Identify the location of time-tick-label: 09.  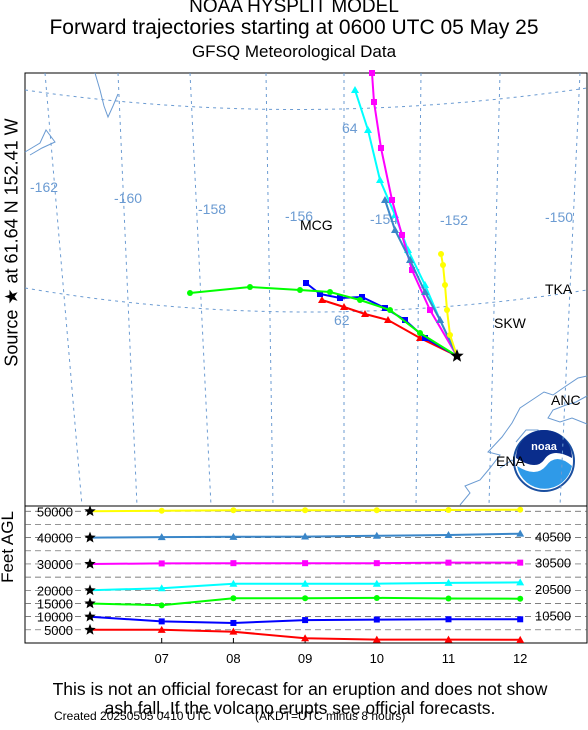
(305, 658).